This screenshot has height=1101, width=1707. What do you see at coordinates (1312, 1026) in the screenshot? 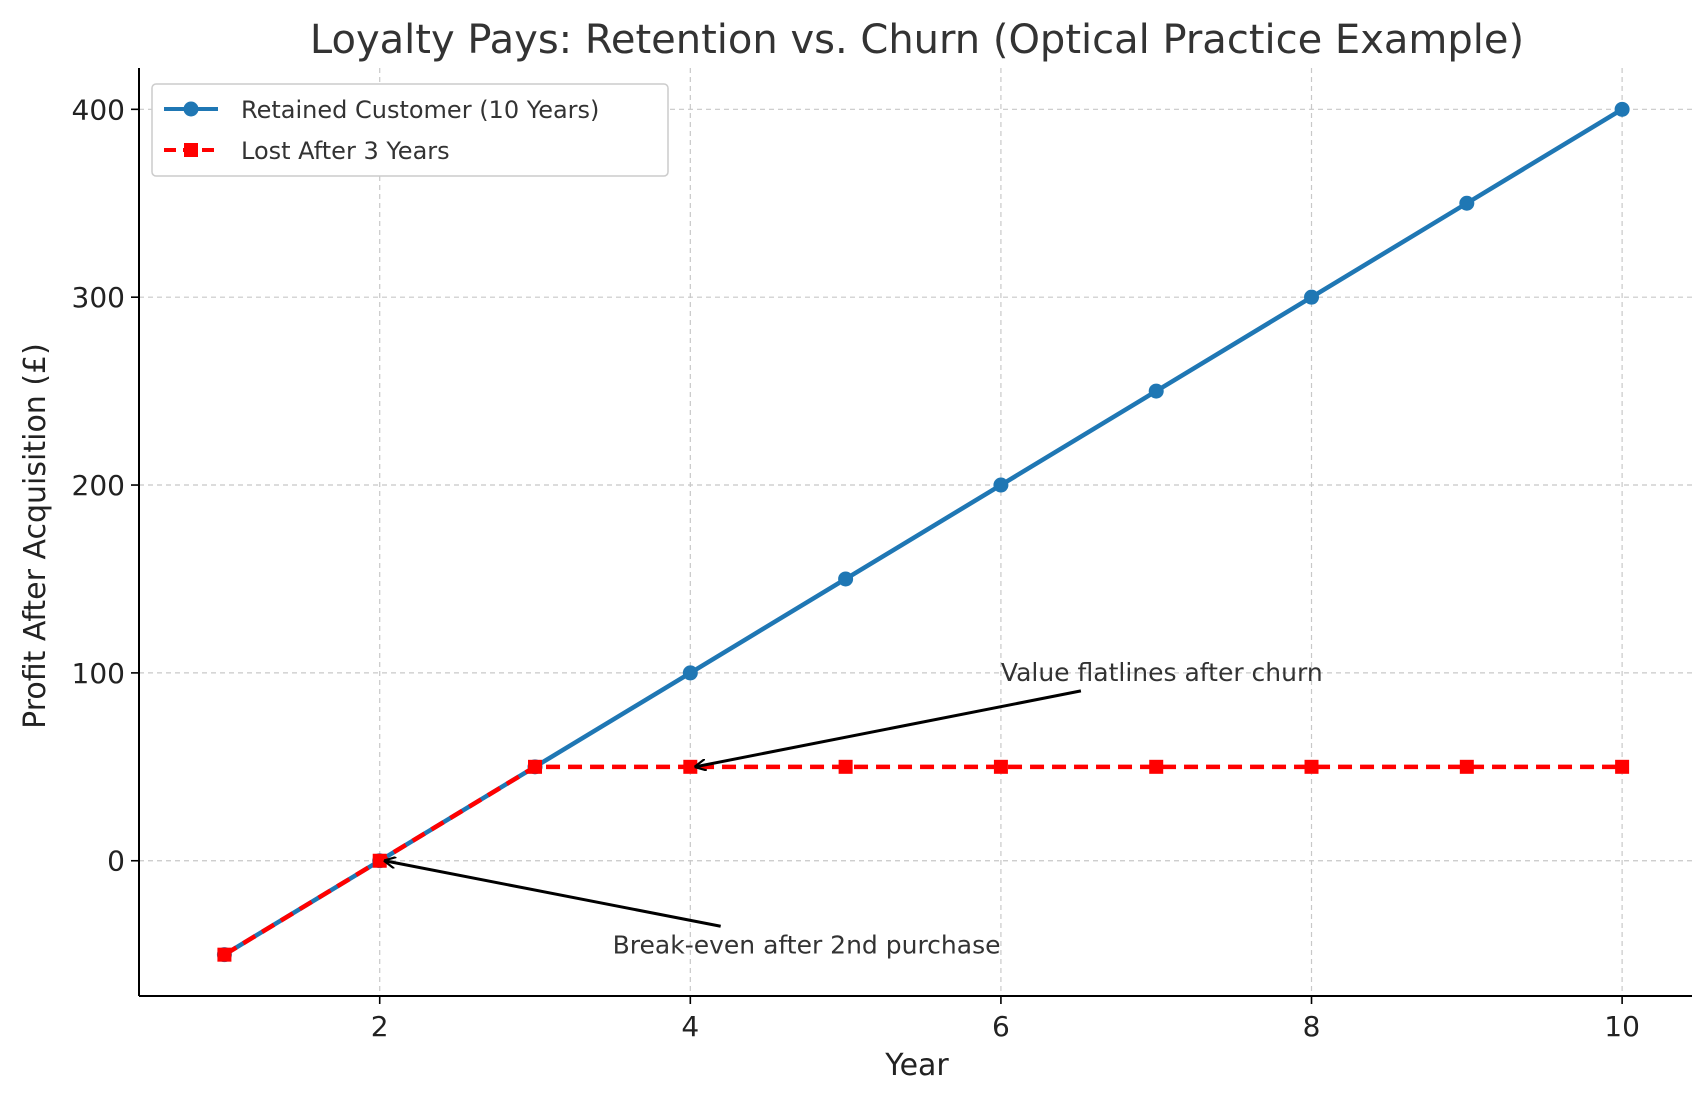
I see `x-tick-label-8: 8` at bounding box center [1312, 1026].